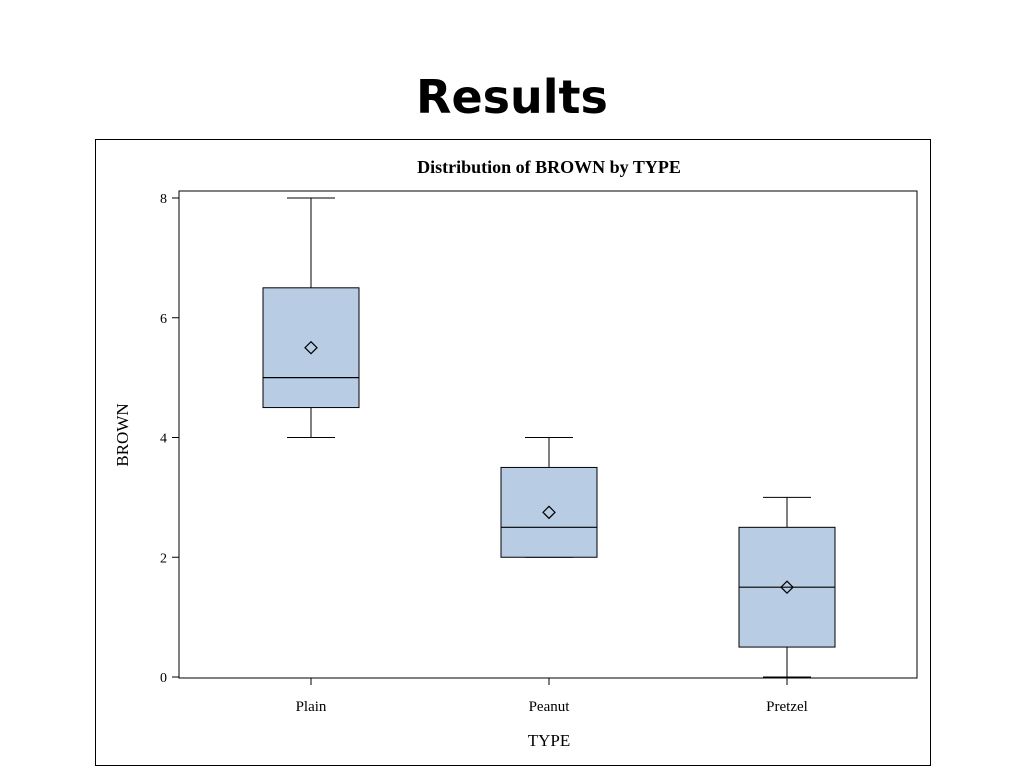 The height and width of the screenshot is (768, 1024). I want to click on y-tick-label: 6, so click(163, 319).